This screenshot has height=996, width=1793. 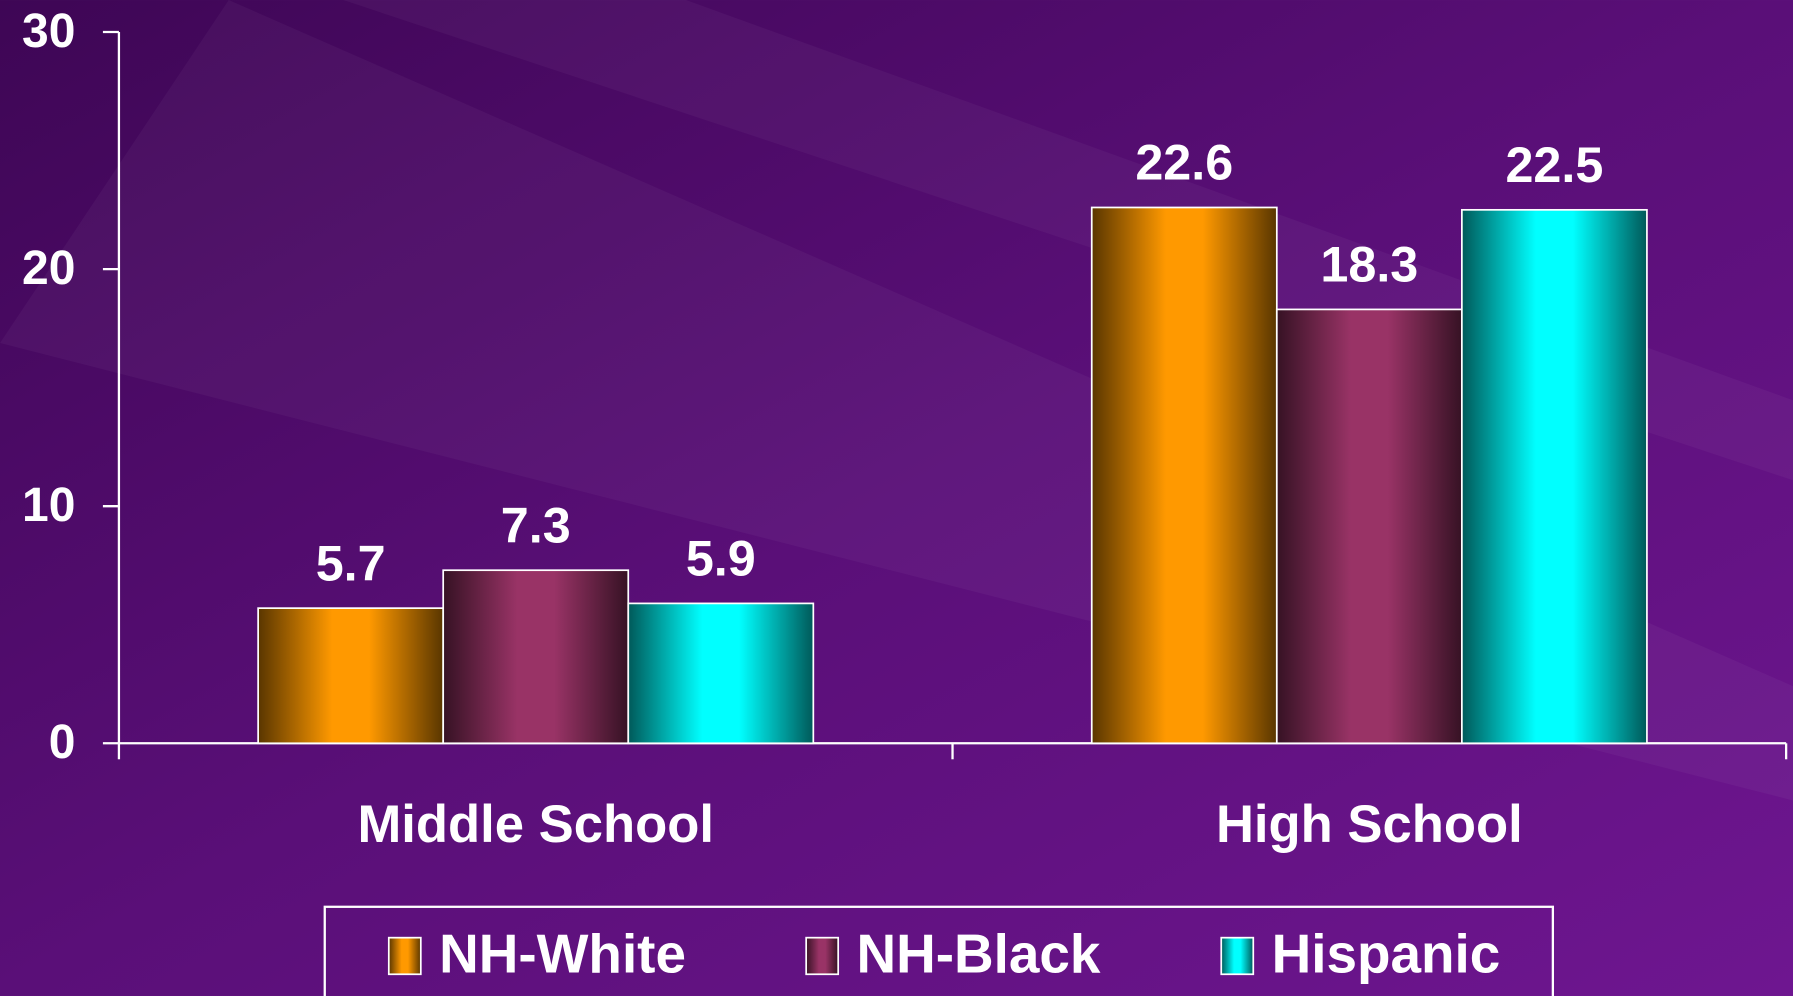 What do you see at coordinates (1184, 162) in the screenshot?
I see `value-label: 22.6` at bounding box center [1184, 162].